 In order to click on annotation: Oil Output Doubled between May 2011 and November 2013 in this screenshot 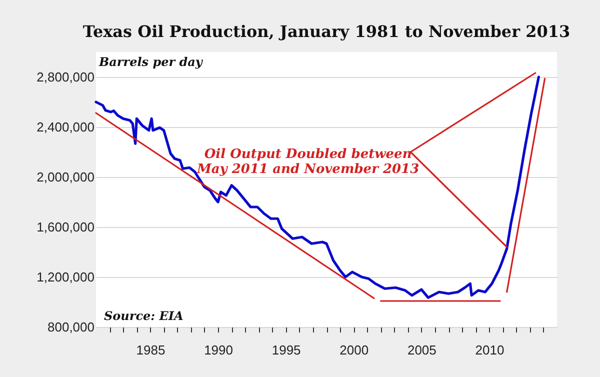, I will do `click(308, 161)`.